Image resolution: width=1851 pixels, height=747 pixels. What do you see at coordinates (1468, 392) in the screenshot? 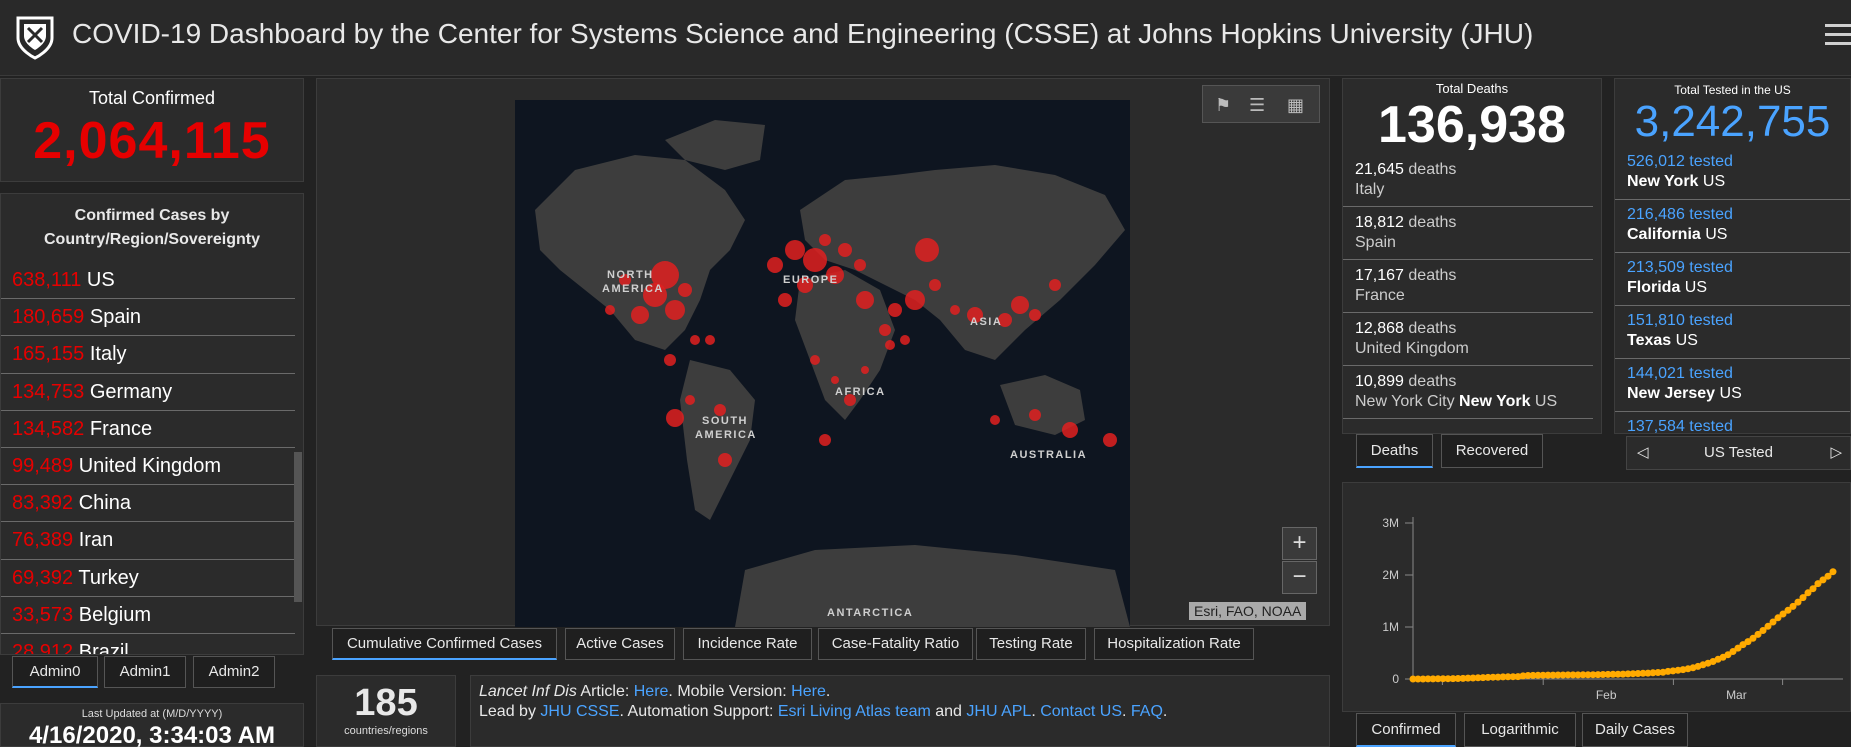
I see `list-item: 10,899 deaths New York City New York US` at bounding box center [1468, 392].